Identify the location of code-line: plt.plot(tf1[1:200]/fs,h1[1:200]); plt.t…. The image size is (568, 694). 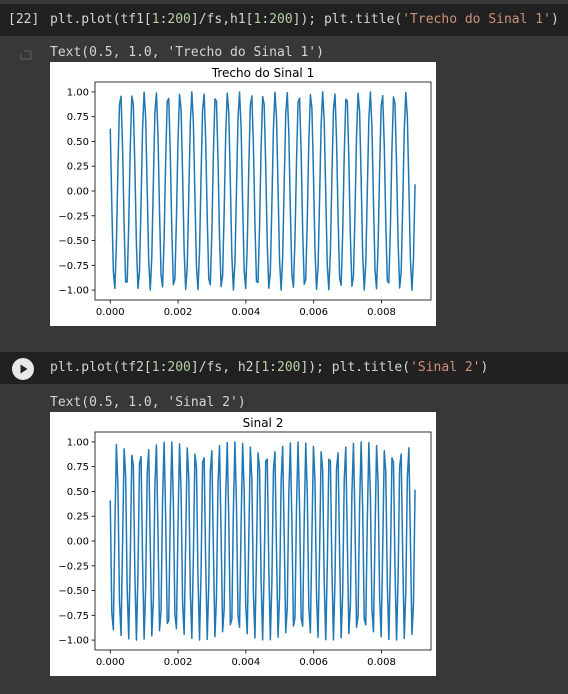
(304, 19).